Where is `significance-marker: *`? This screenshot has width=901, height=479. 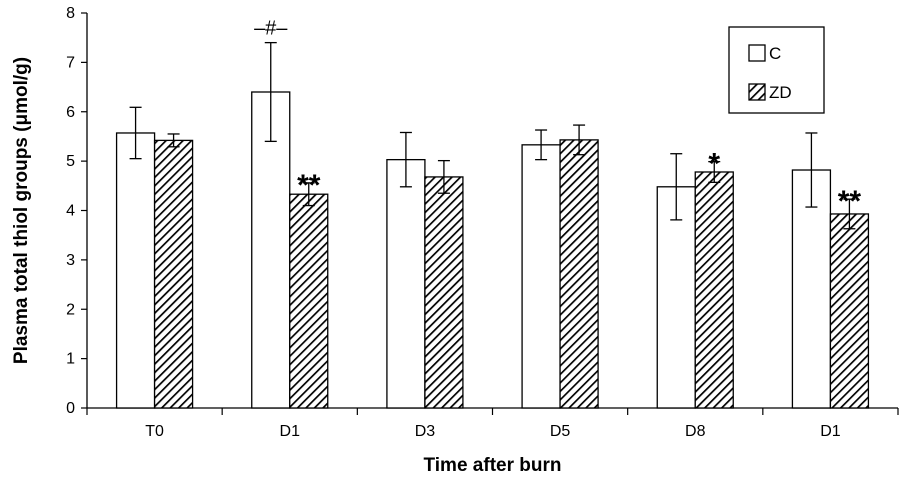
significance-marker: * is located at coordinates (714, 164).